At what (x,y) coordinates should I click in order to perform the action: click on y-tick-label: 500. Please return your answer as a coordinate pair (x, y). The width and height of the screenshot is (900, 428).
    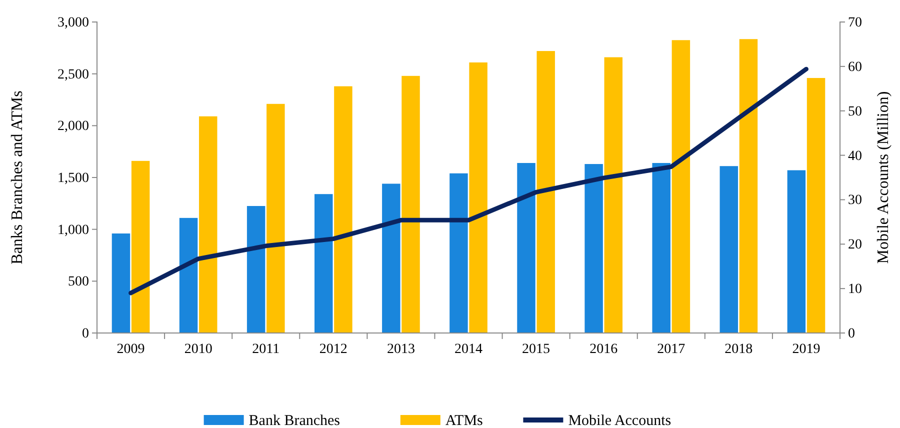
    Looking at the image, I should click on (78, 282).